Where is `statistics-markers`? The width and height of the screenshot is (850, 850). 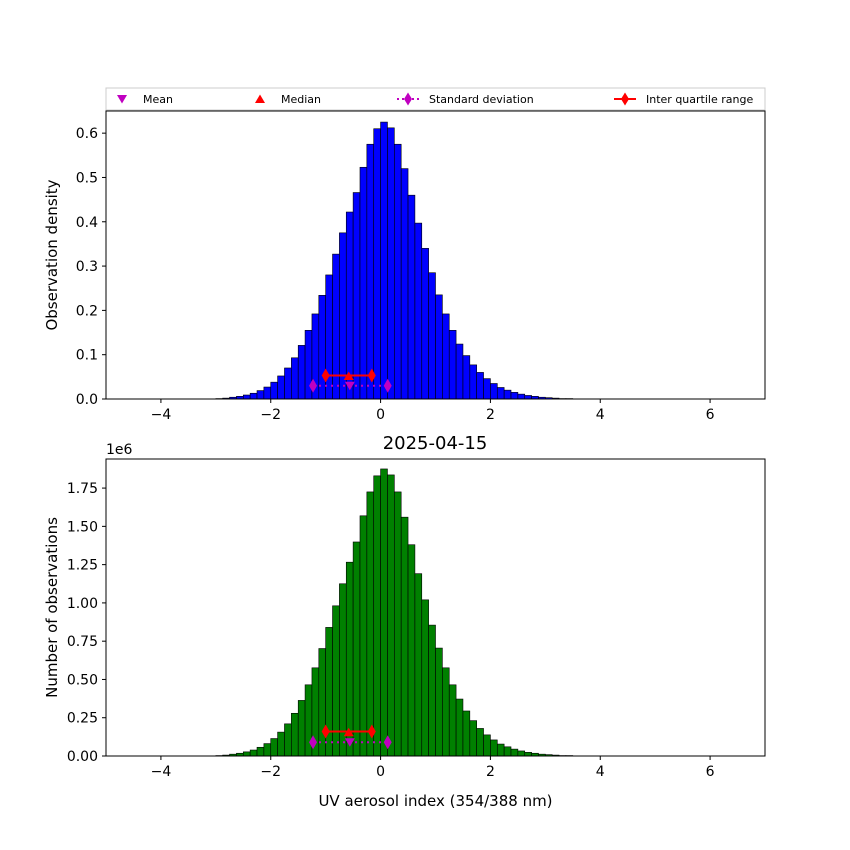 statistics-markers is located at coordinates (350, 380).